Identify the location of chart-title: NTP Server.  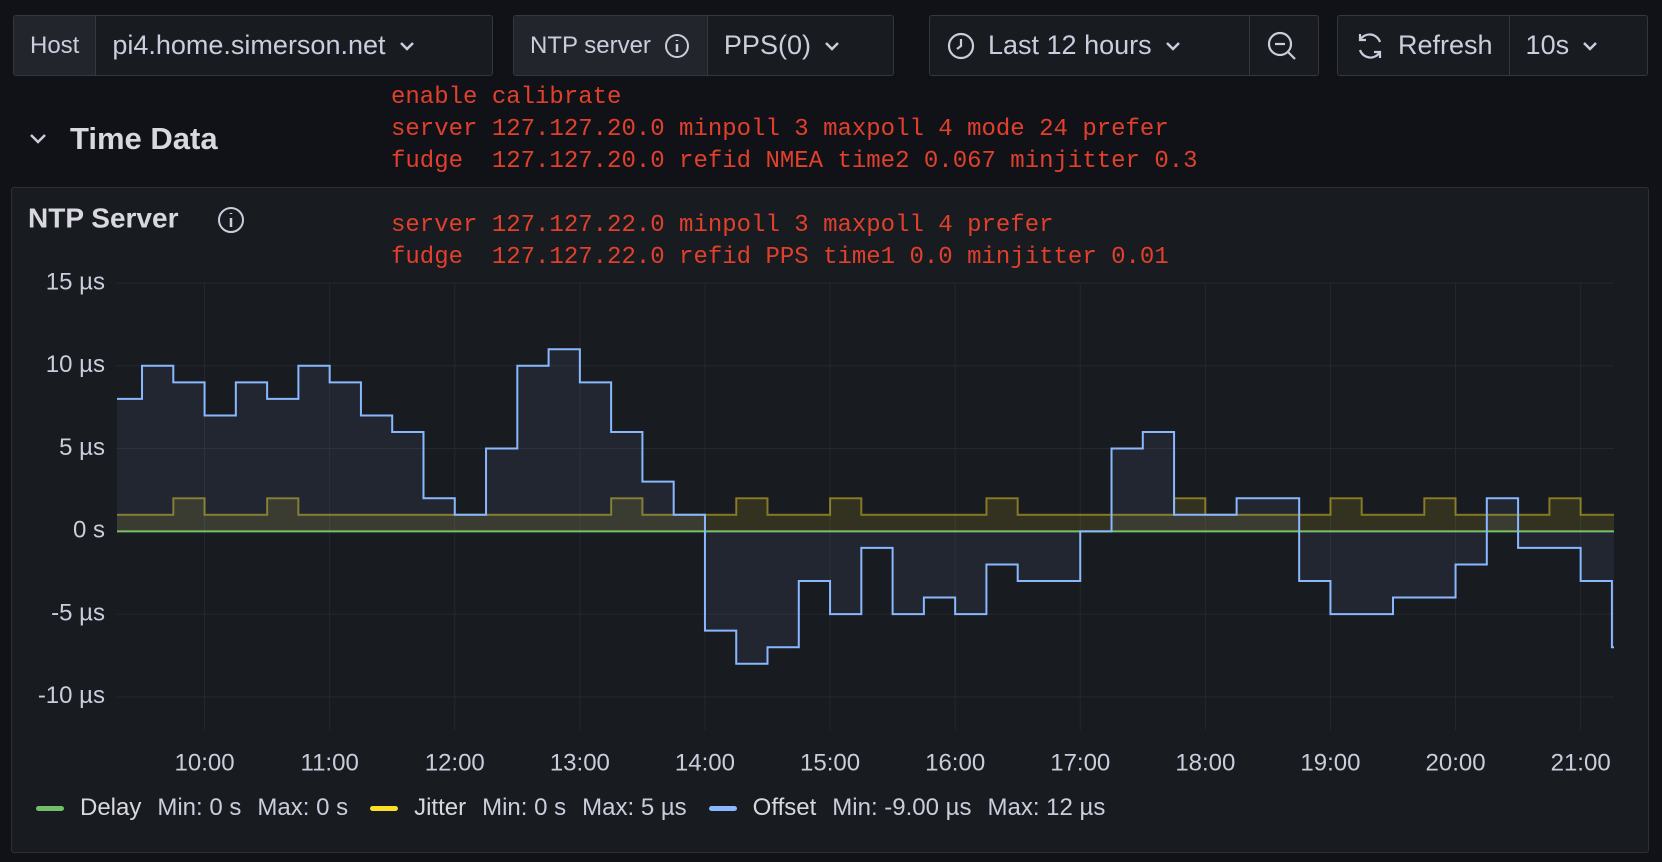
(103, 217).